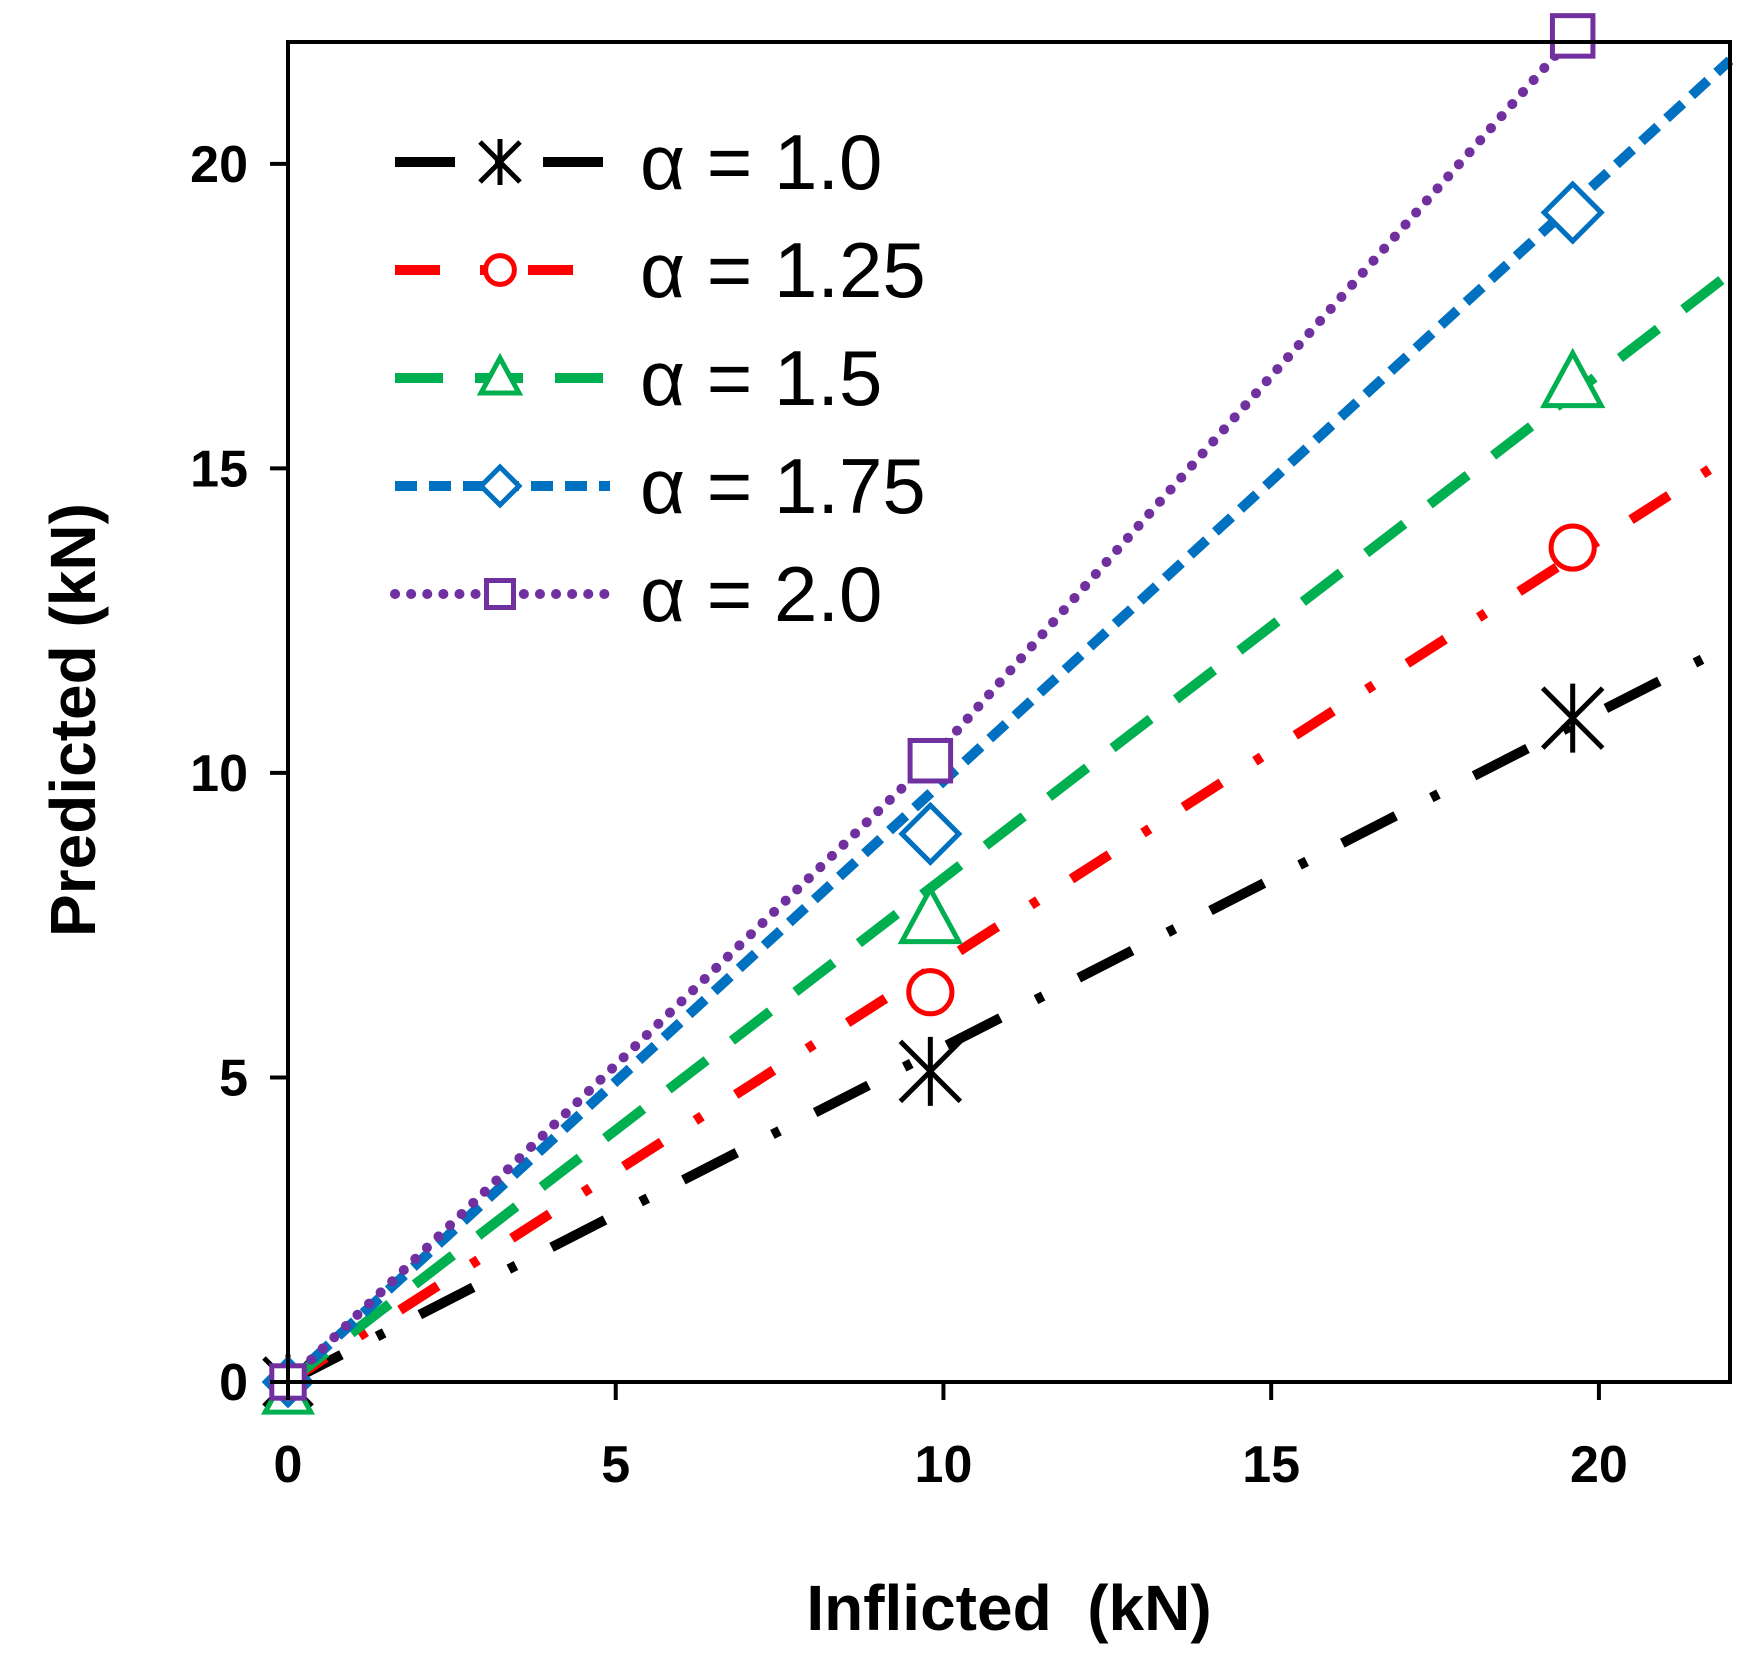  I want to click on x-axis: 0 5 10 15 20, so click(951, 1438).